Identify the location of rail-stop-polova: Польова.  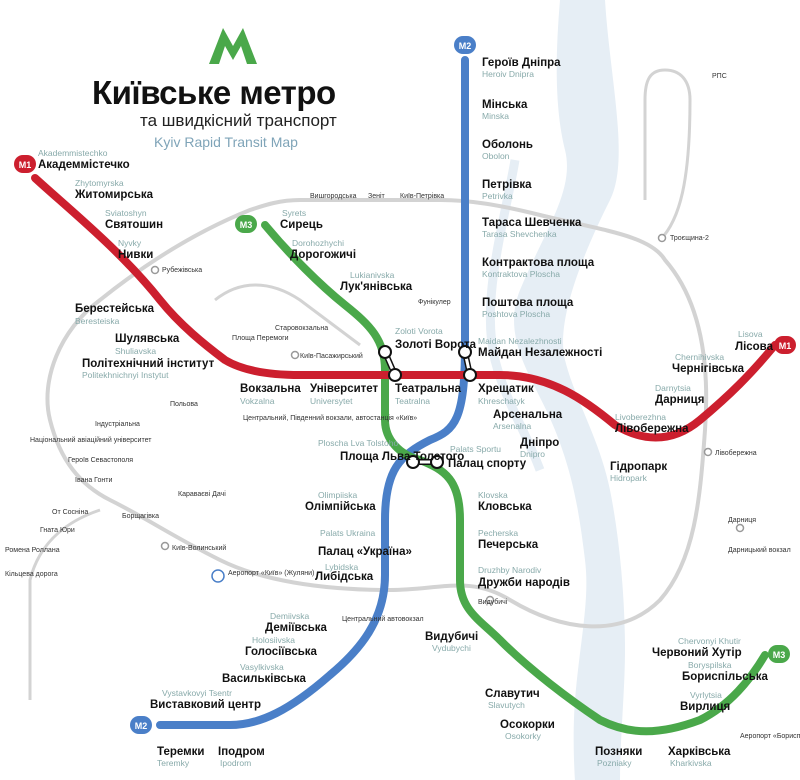
(184, 404).